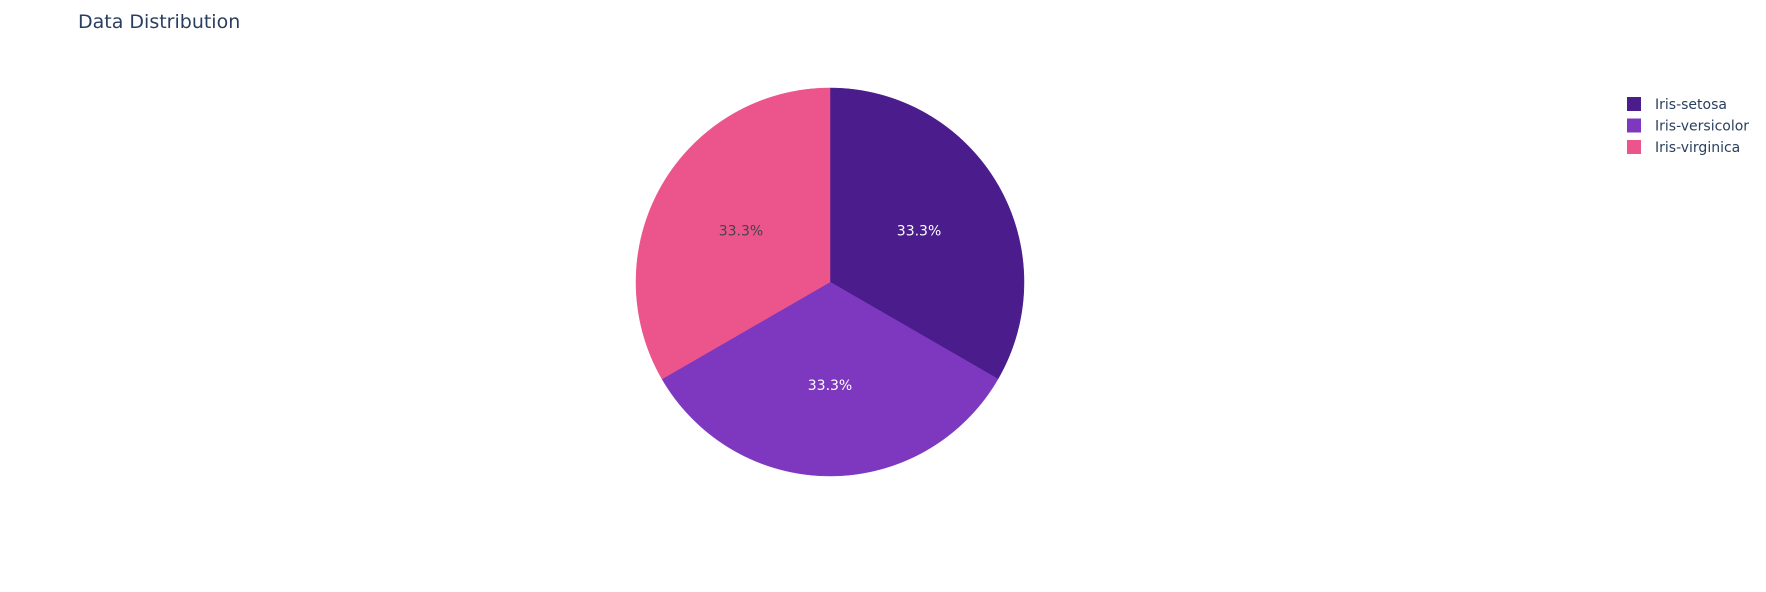 Image resolution: width=1766 pixels, height=592 pixels. I want to click on pie-slice-iris-versicolor, so click(830, 379).